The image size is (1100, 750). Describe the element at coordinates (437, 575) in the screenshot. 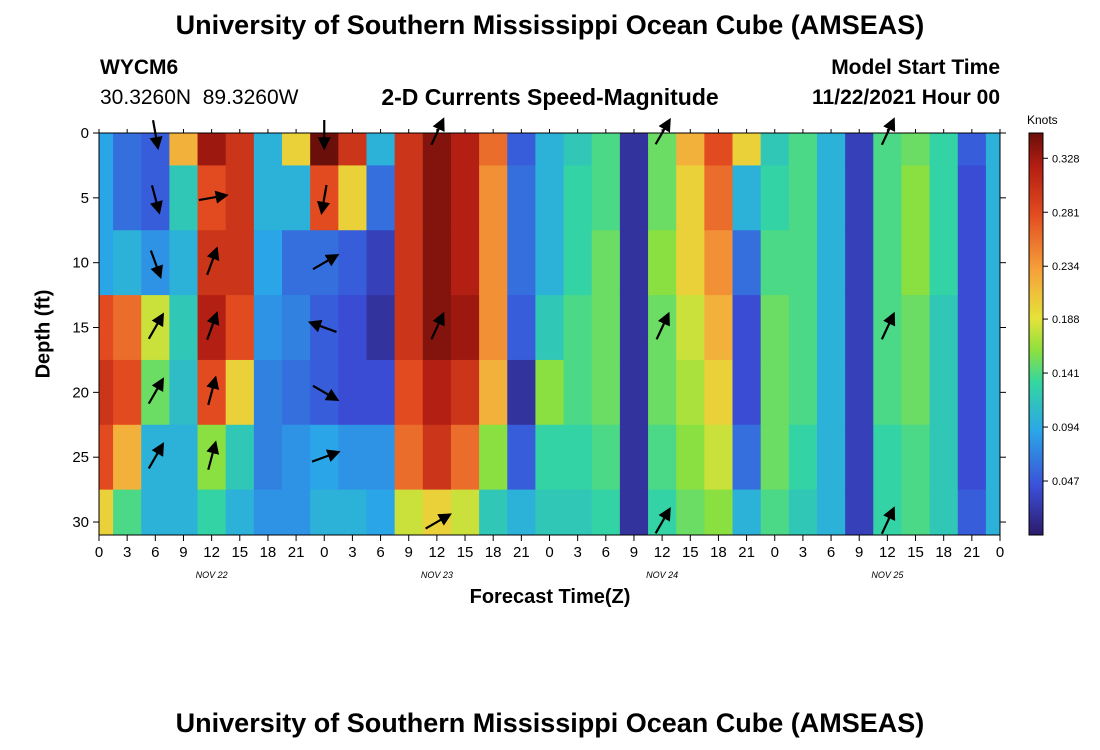

I see `day-label: NOV 23` at that location.